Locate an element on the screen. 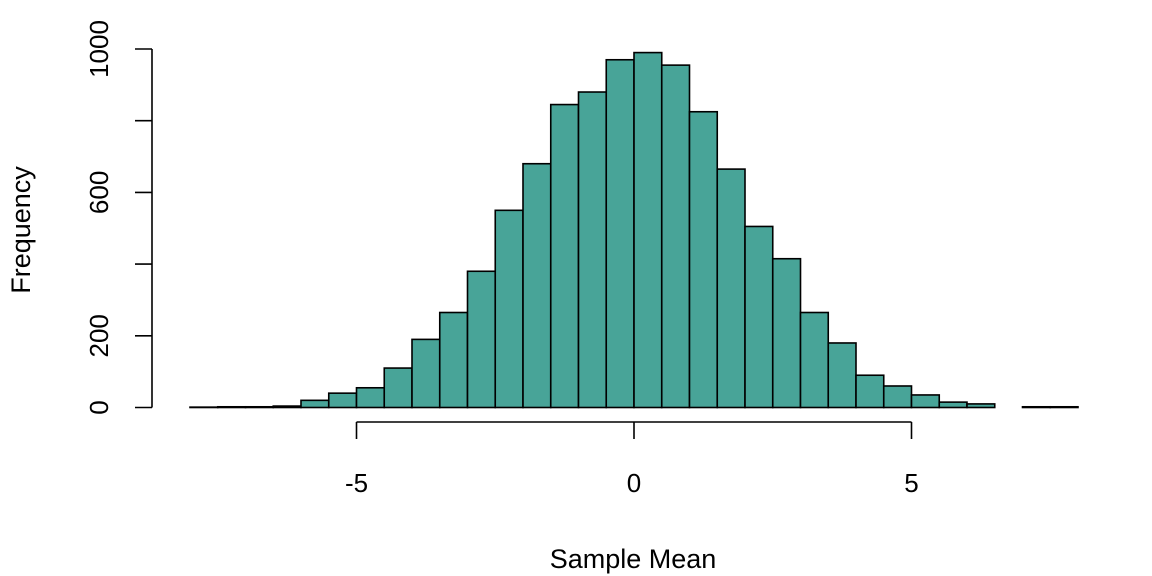 The height and width of the screenshot is (576, 1152). y-tick-label: 200 is located at coordinates (99, 335).